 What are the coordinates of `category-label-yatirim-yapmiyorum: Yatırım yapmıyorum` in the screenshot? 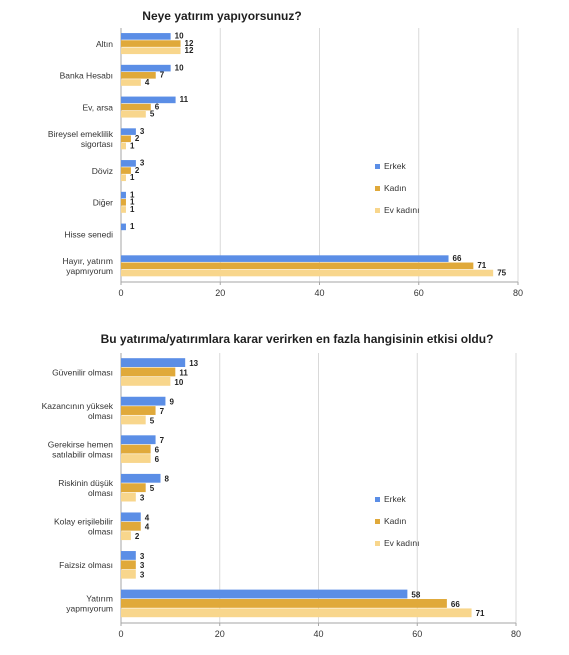 It's located at (89, 604).